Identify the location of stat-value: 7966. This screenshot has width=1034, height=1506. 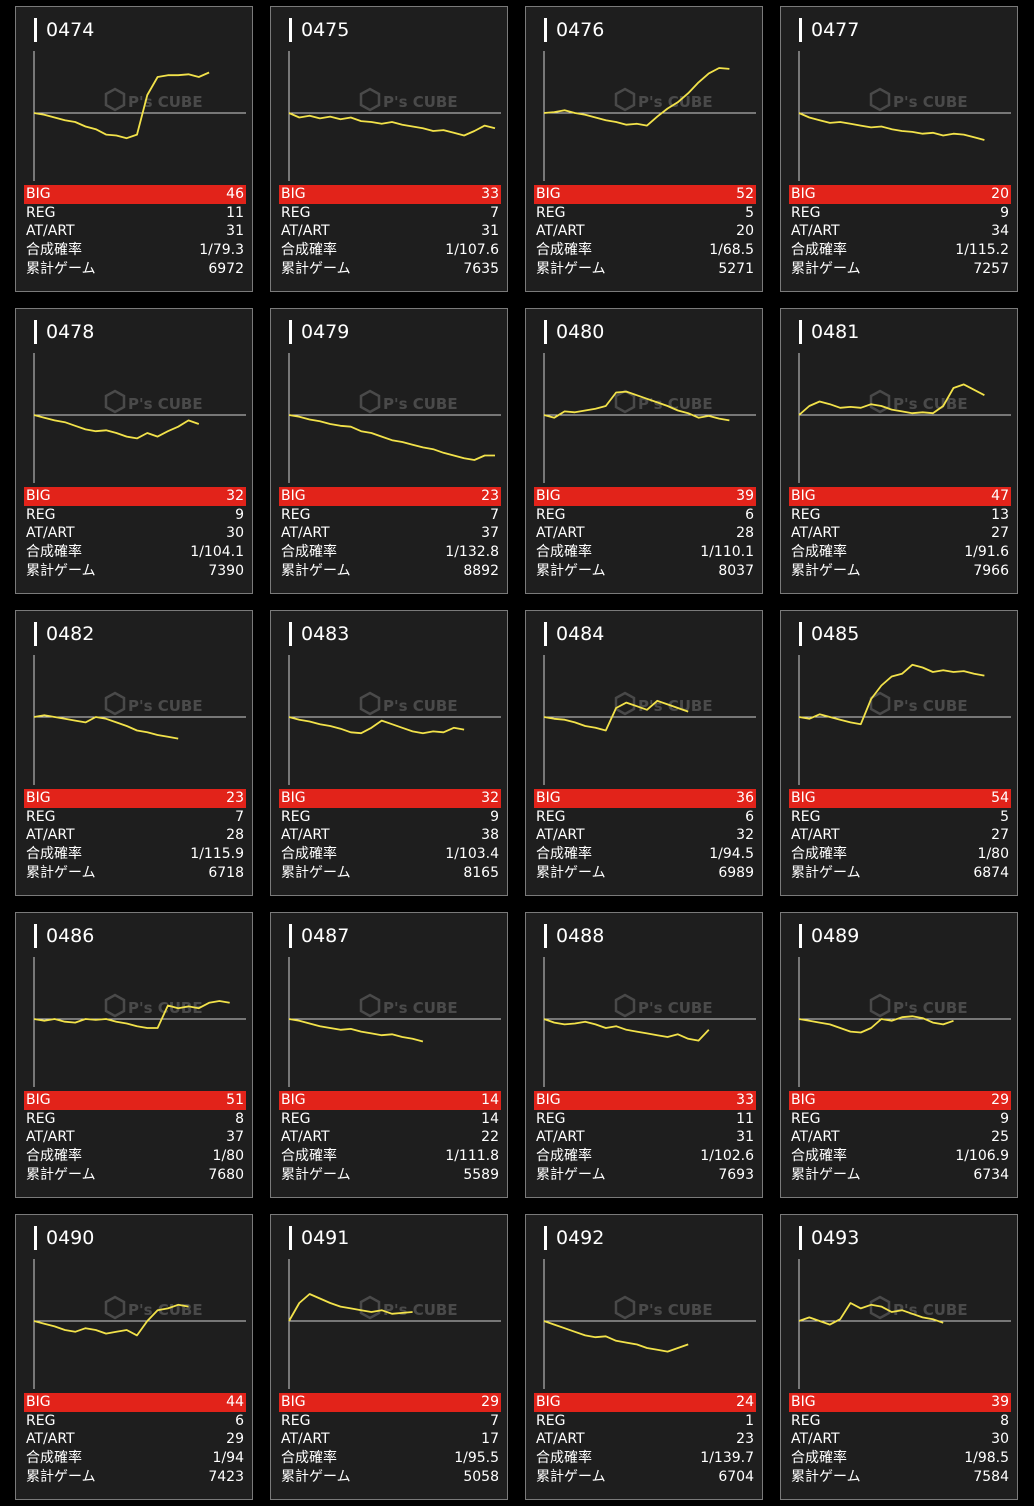
(991, 570).